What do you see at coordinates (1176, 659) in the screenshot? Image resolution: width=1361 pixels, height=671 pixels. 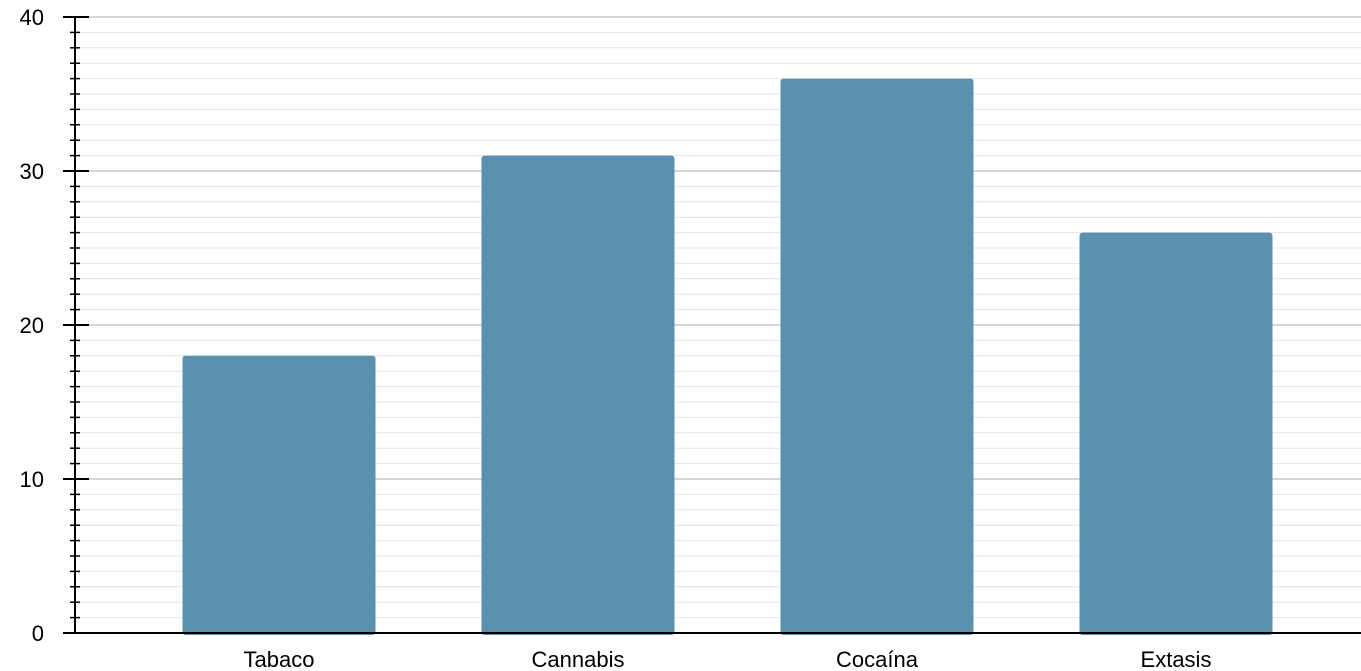 I see `x-tick-label: Extasis` at bounding box center [1176, 659].